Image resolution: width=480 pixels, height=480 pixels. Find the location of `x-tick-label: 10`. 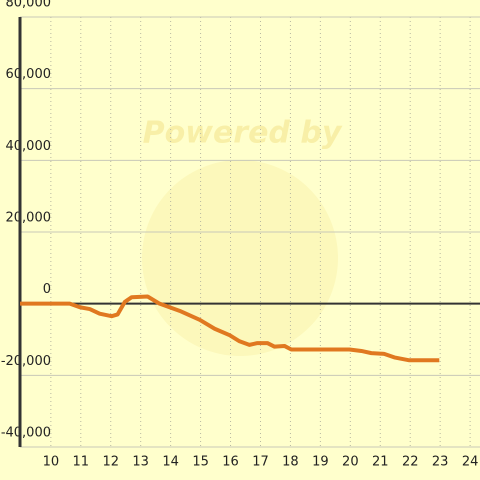

x-tick-label: 10 is located at coordinates (51, 462).